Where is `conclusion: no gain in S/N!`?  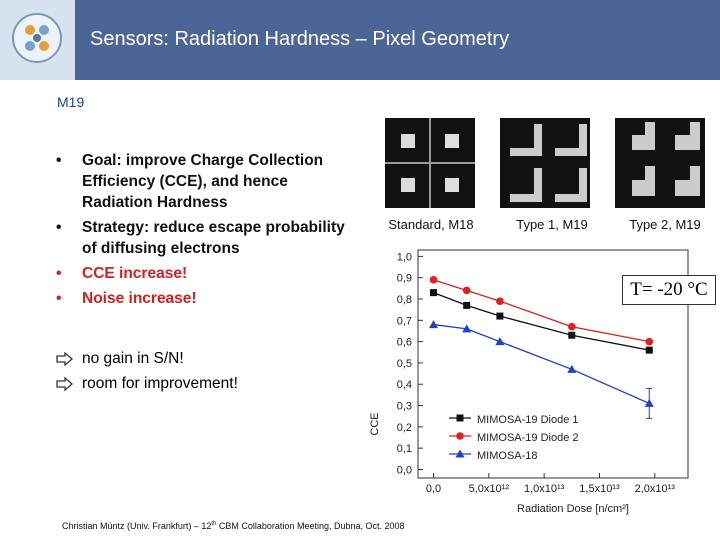
conclusion: no gain in S/N! is located at coordinates (147, 358).